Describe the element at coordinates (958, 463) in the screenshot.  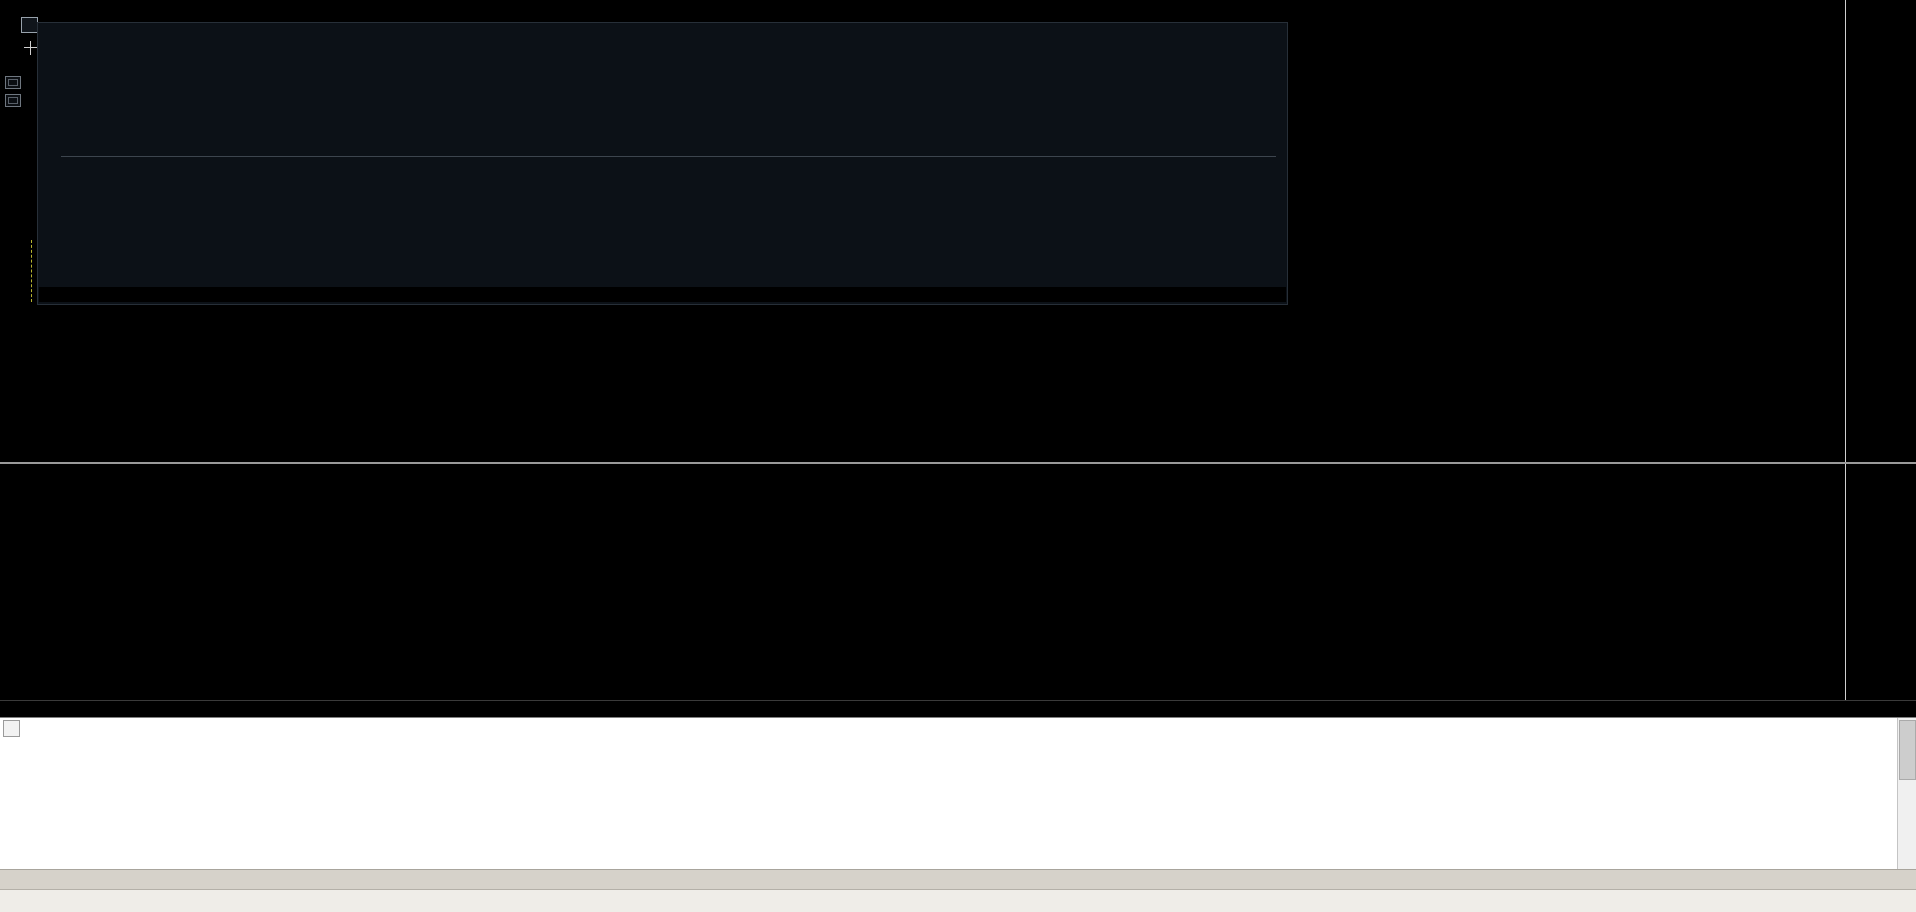
I see `chart-splitter` at that location.